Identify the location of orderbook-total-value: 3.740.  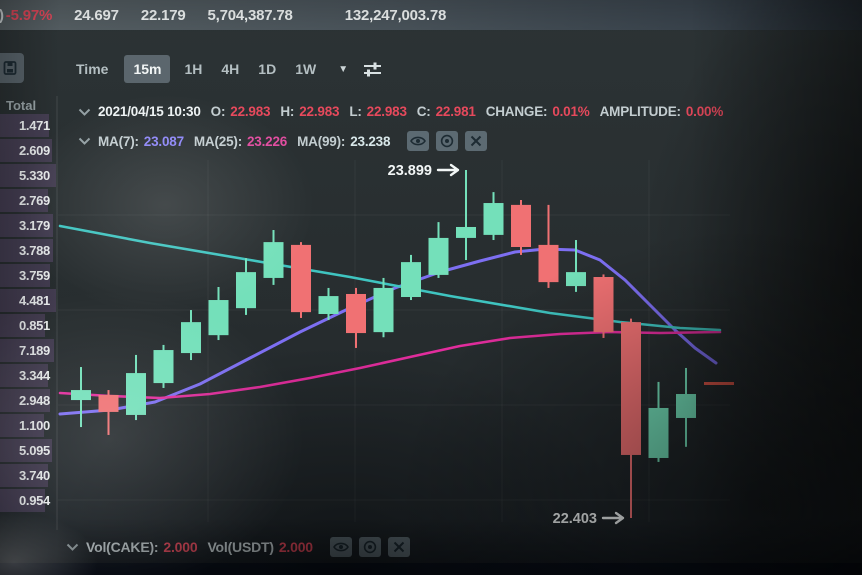
(34, 475).